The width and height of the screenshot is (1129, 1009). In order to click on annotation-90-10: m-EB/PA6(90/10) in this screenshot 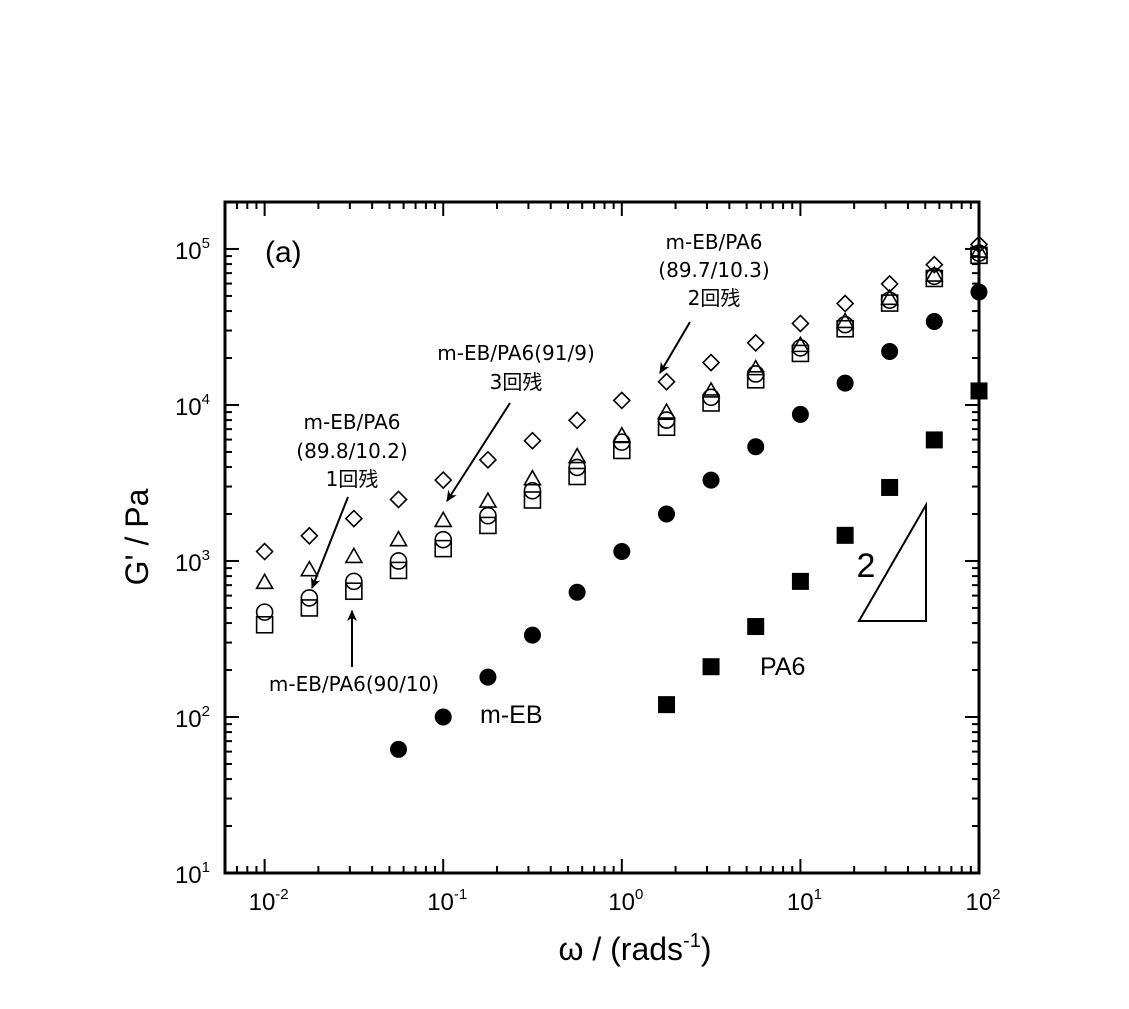, I will do `click(354, 653)`.